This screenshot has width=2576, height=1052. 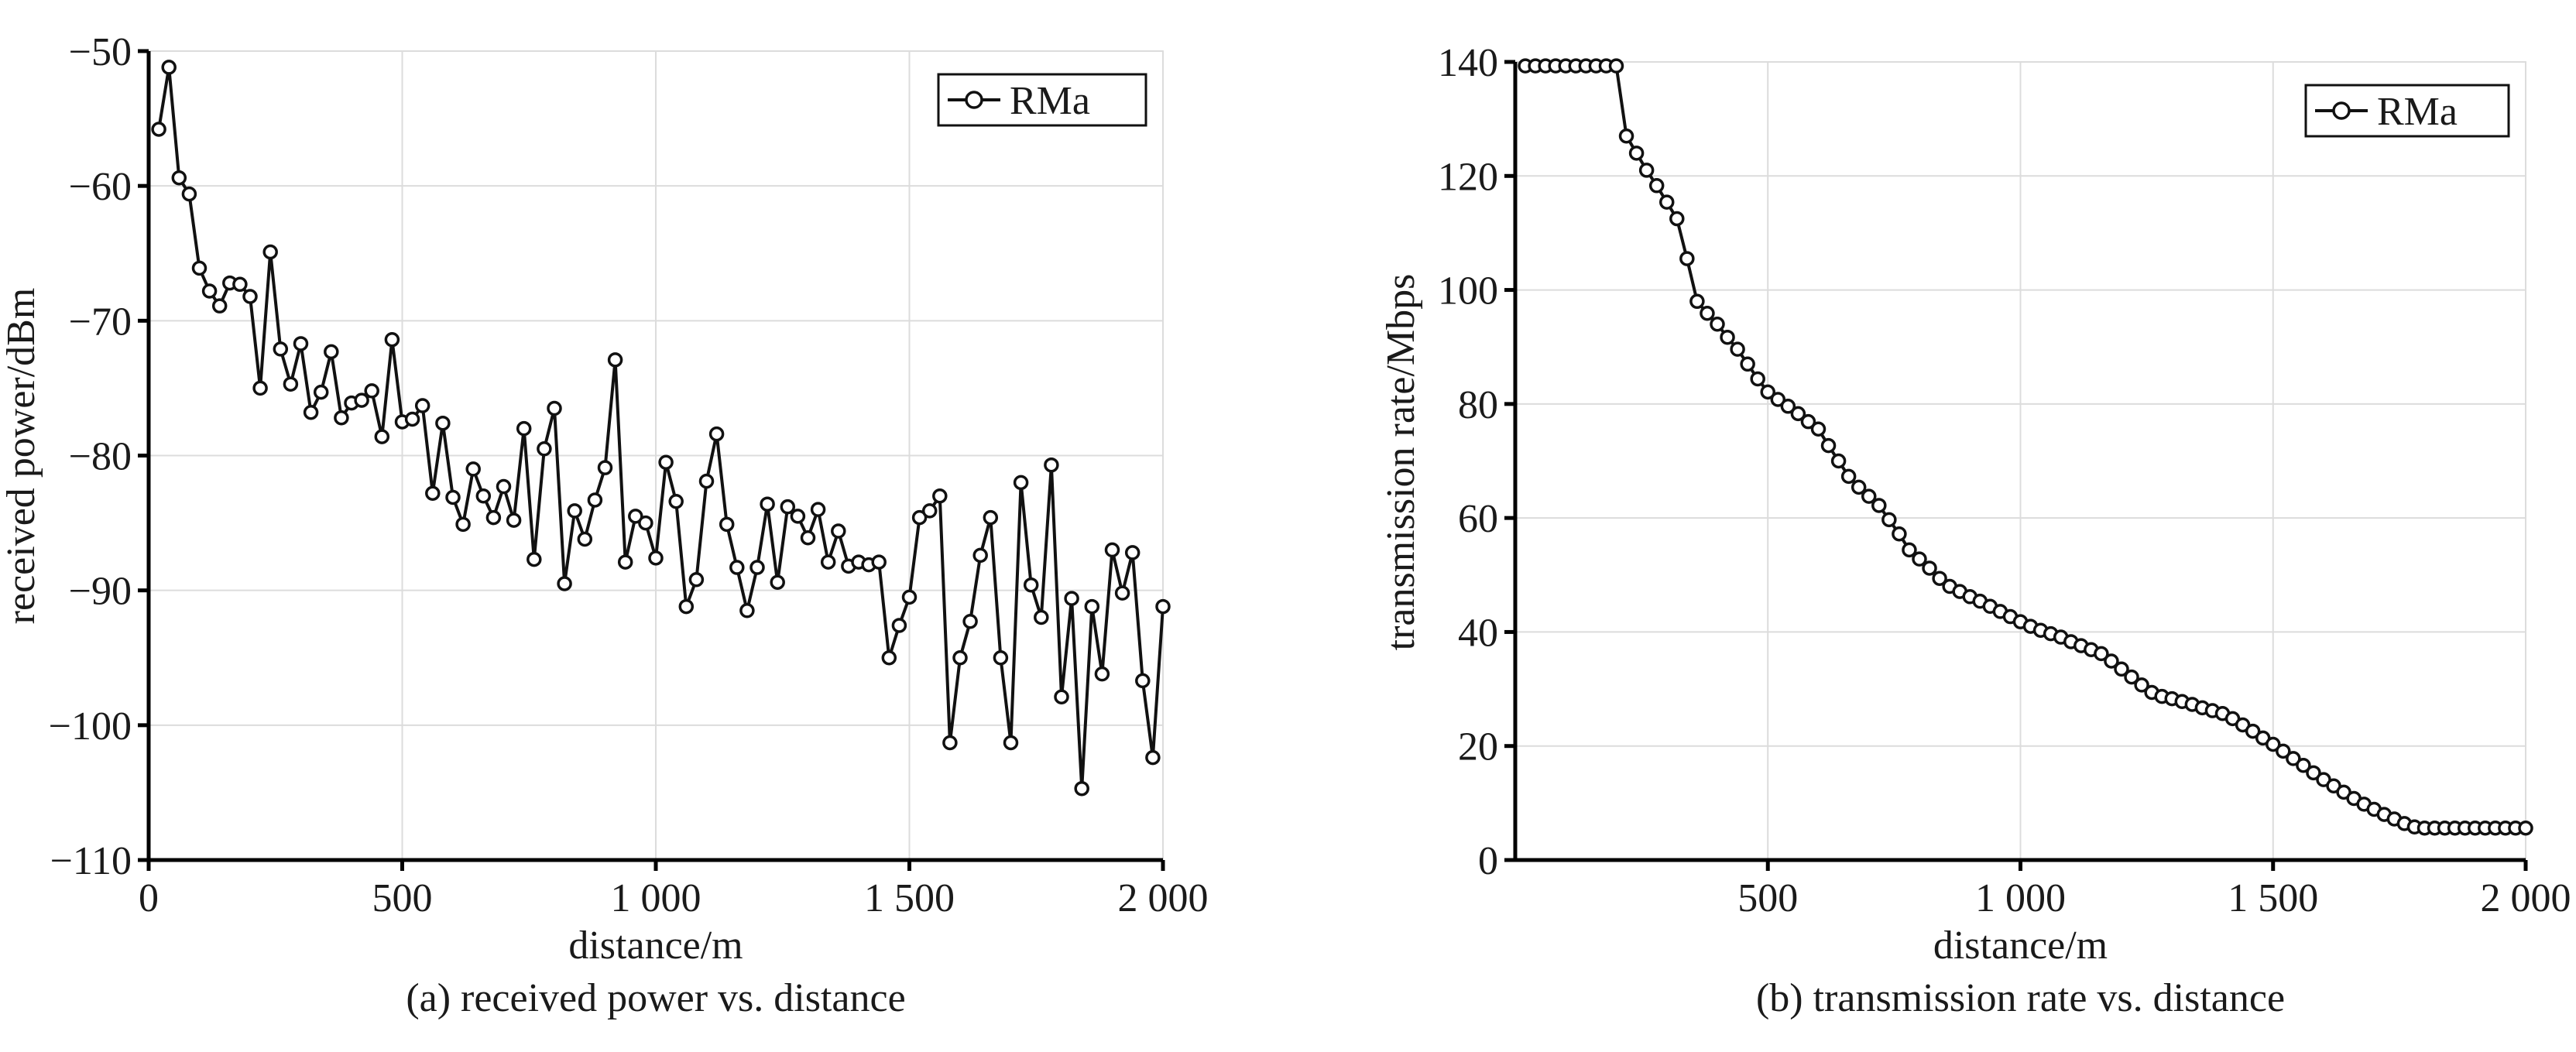 What do you see at coordinates (1767, 898) in the screenshot?
I see `x-tick-label: 500` at bounding box center [1767, 898].